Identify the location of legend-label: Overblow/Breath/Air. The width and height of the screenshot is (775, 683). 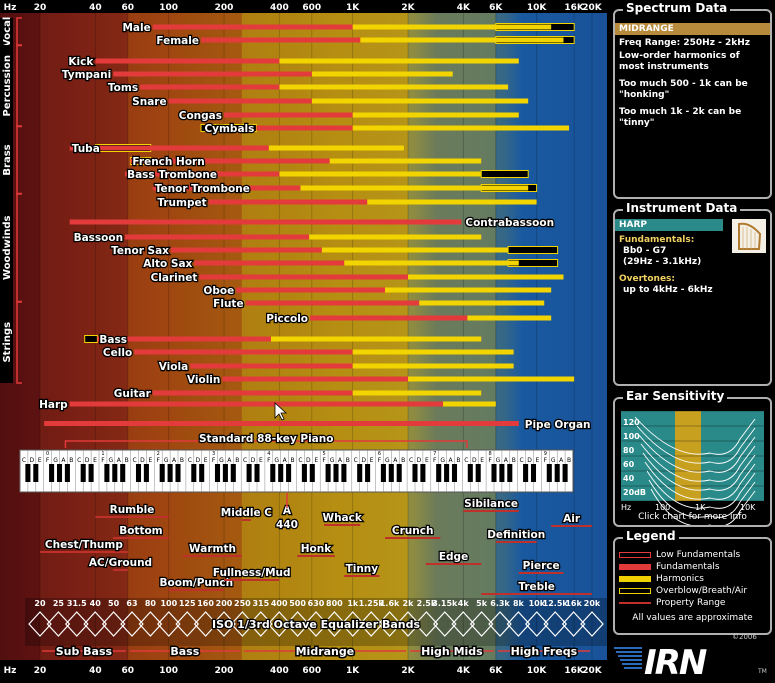
(702, 591).